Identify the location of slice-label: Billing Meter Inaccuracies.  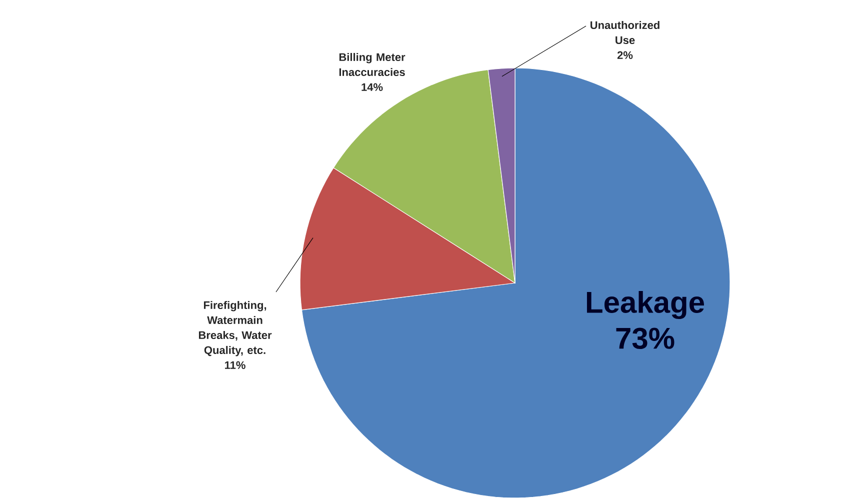
(372, 64).